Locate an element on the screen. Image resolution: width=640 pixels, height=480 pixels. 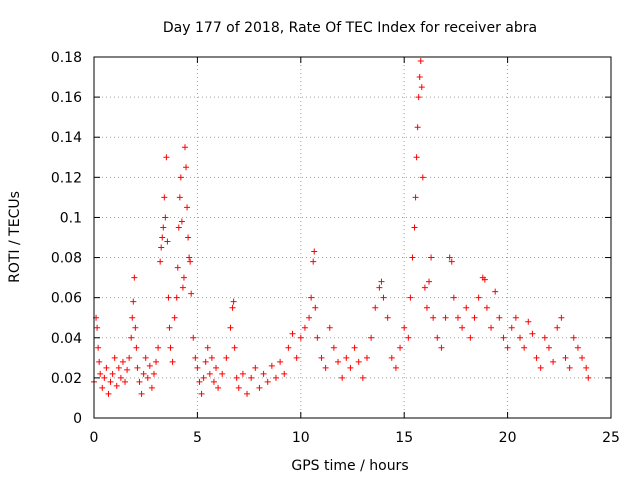
x-tick-label: 5 is located at coordinates (197, 438).